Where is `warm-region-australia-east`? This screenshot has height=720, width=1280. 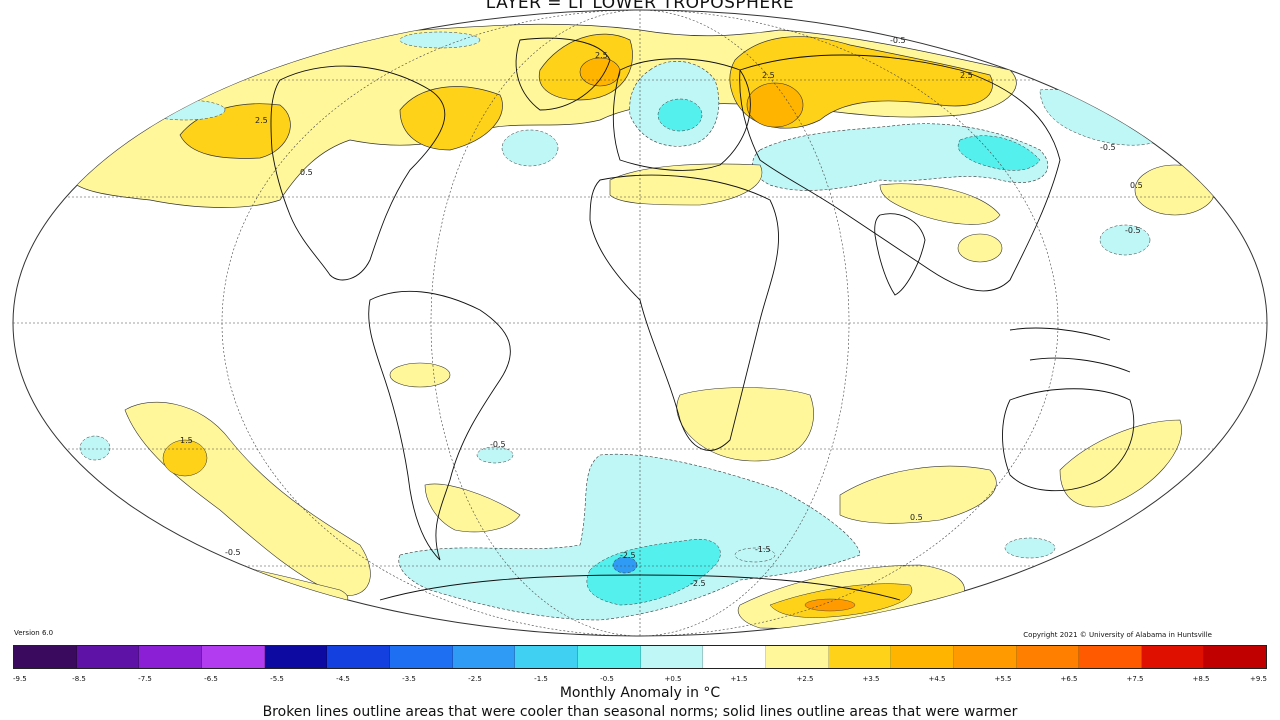 warm-region-australia-east is located at coordinates (1120, 463).